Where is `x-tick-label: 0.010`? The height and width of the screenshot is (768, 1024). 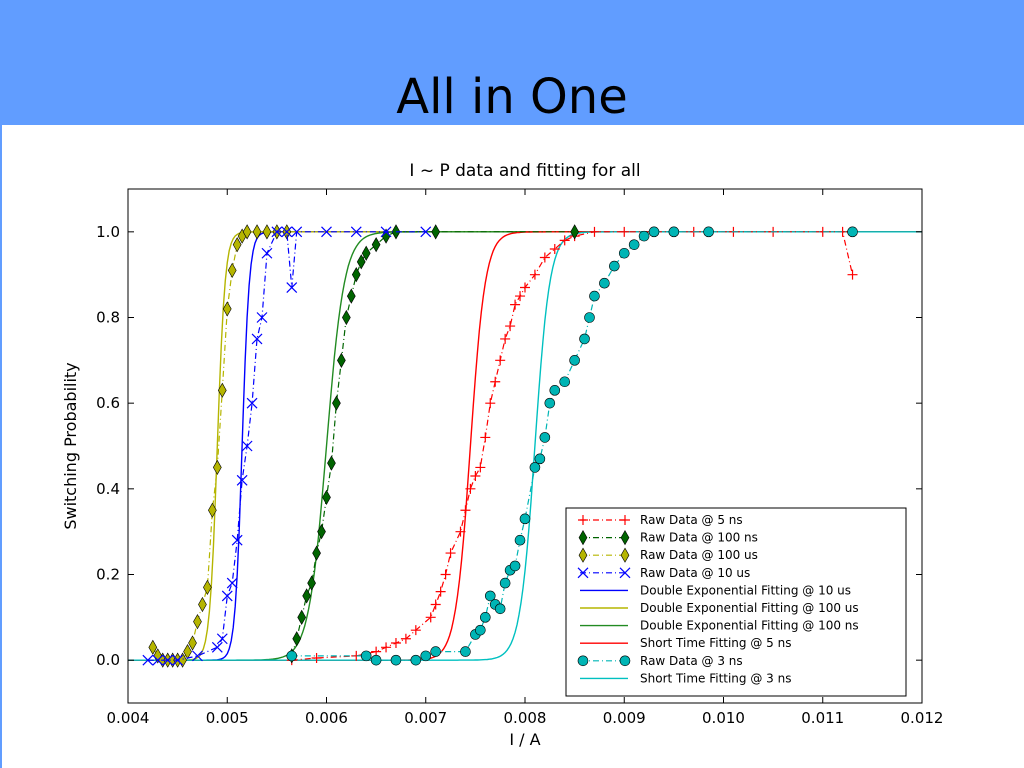 x-tick-label: 0.010 is located at coordinates (723, 718).